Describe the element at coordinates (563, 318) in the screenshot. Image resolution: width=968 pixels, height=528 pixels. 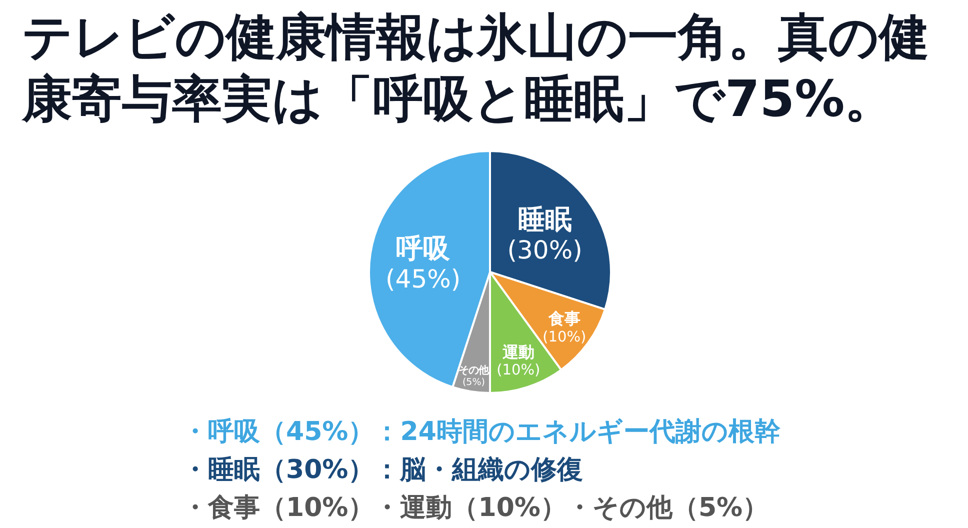
I see `slice-label: 食事` at that location.